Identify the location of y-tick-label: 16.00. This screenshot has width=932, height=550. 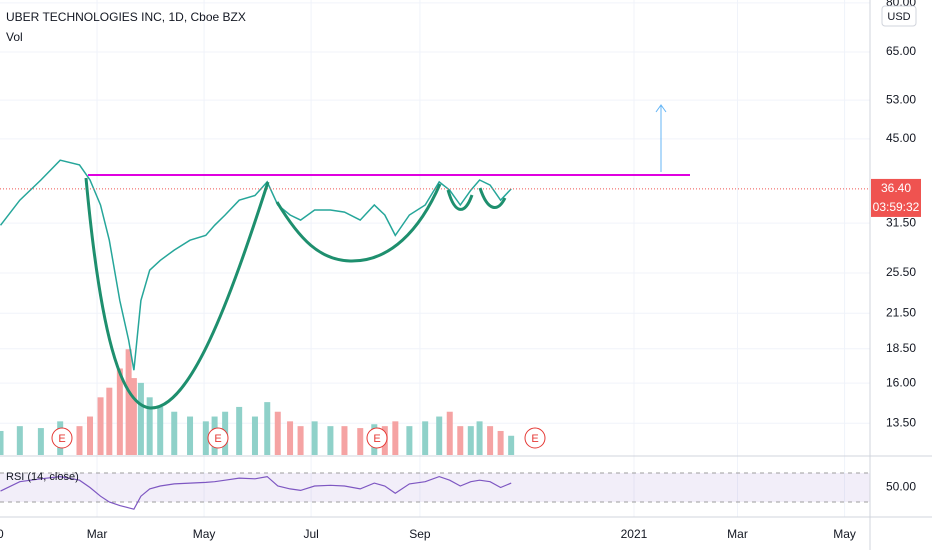
(901, 382).